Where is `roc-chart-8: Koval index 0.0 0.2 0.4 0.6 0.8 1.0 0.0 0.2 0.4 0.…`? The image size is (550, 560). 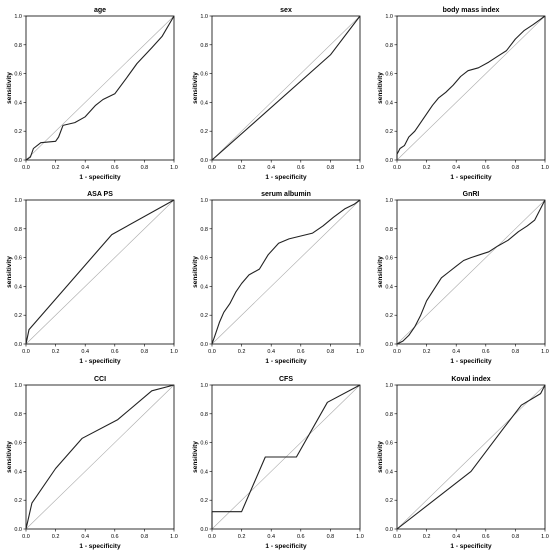
roc-chart-8: Koval index 0.0 0.2 0.4 0.6 0.8 1.0 0.0 0.2 0.4 0.… is located at coordinates (463, 463).